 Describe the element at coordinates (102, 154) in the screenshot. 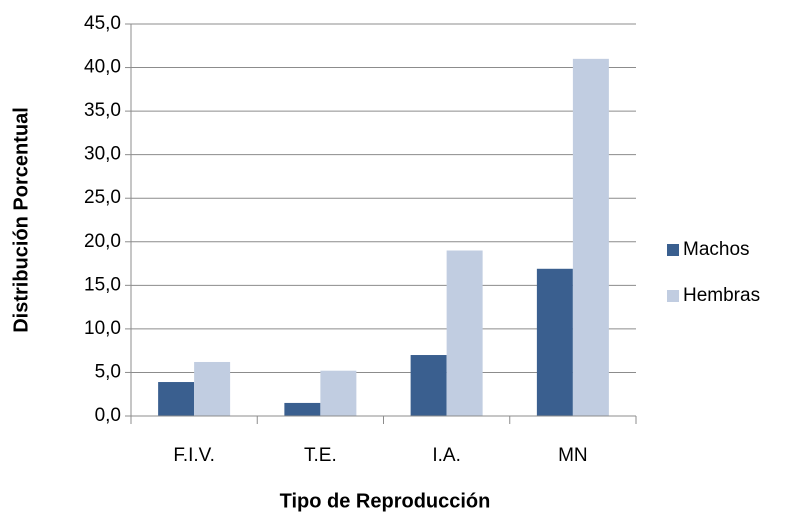

I see `y-tick-label: 30,0` at that location.